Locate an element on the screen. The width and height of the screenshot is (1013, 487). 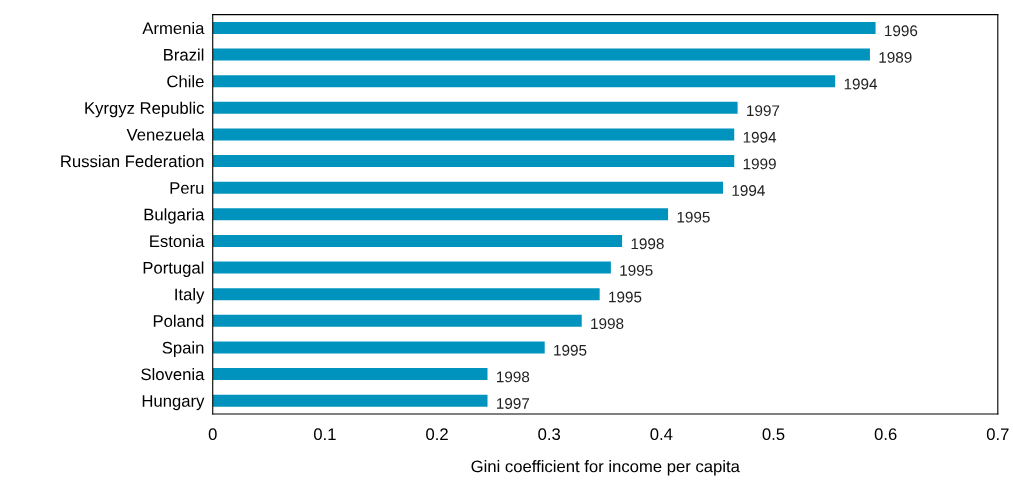
annotation: 1996 is located at coordinates (901, 31).